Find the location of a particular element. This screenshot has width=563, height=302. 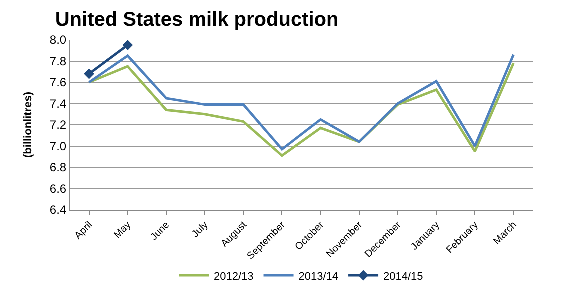

y-tick-label: 6.8 is located at coordinates (58, 167).